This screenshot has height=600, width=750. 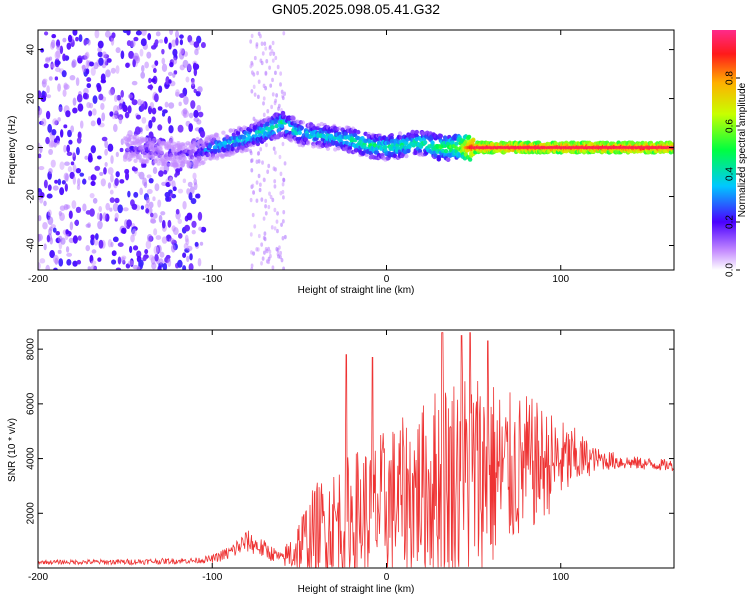 I want to click on spectrogram-xlabel: Height of straight line (km), so click(x=356, y=290).